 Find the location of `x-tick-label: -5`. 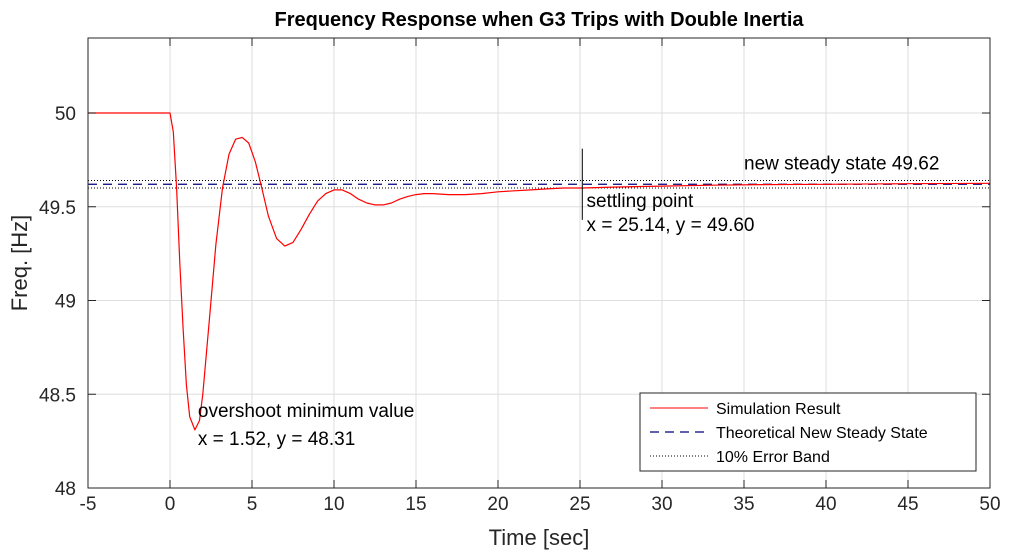

x-tick-label: -5 is located at coordinates (88, 504).